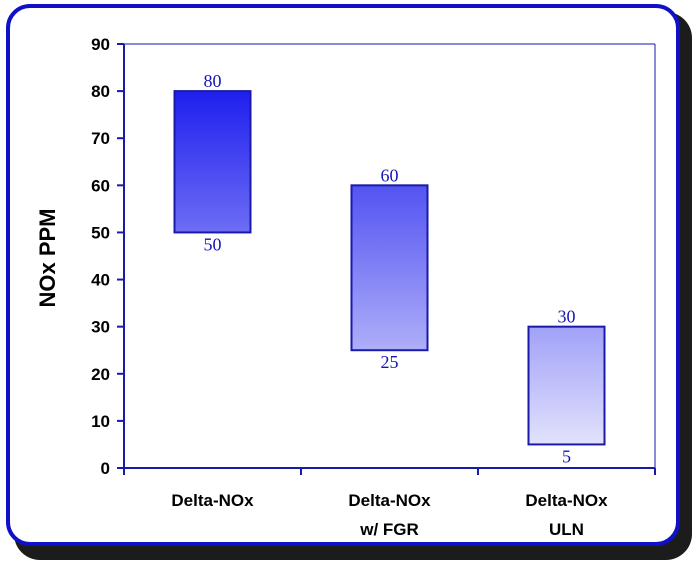 This screenshot has height=563, width=697. What do you see at coordinates (566, 456) in the screenshot?
I see `bar-low-label: 5` at bounding box center [566, 456].